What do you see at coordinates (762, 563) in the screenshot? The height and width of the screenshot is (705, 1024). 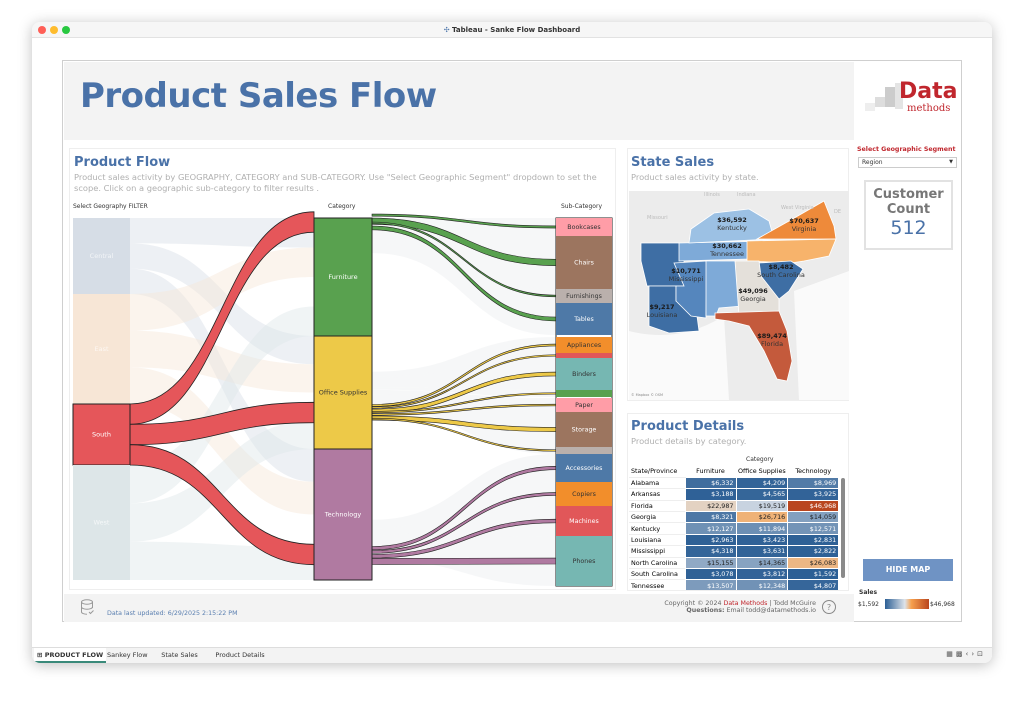 I see `sales-cell: $14,365` at bounding box center [762, 563].